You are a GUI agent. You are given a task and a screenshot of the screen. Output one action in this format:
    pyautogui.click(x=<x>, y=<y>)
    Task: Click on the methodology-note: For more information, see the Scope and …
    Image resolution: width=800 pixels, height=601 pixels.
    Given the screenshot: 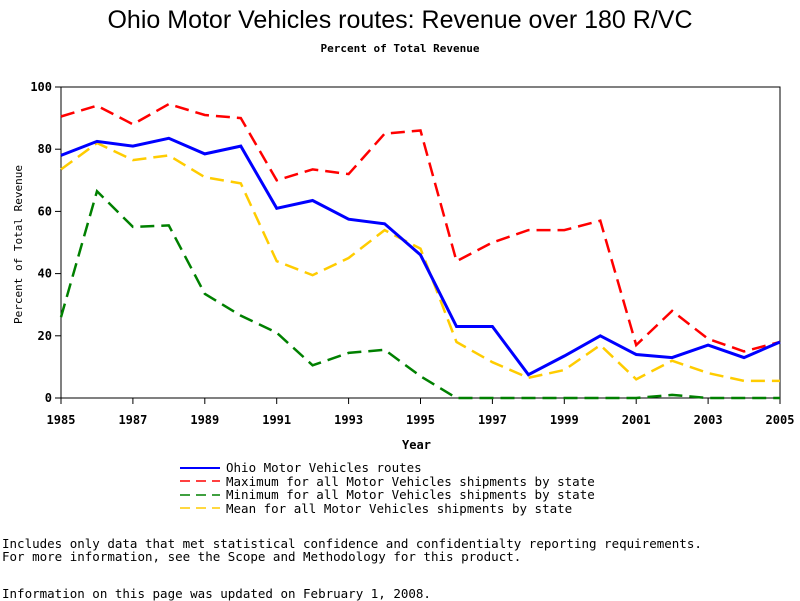 What is the action you would take?
    pyautogui.click(x=262, y=556)
    